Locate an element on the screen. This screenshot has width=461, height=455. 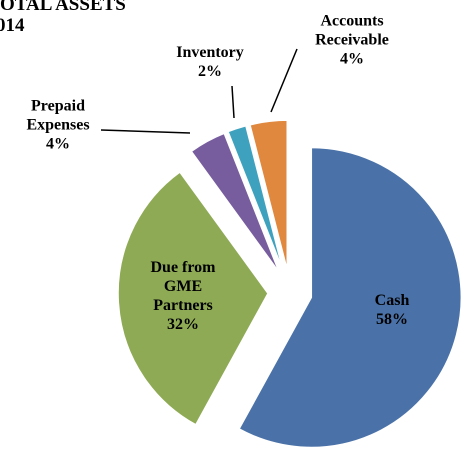
category-label: Inventory is located at coordinates (210, 52).